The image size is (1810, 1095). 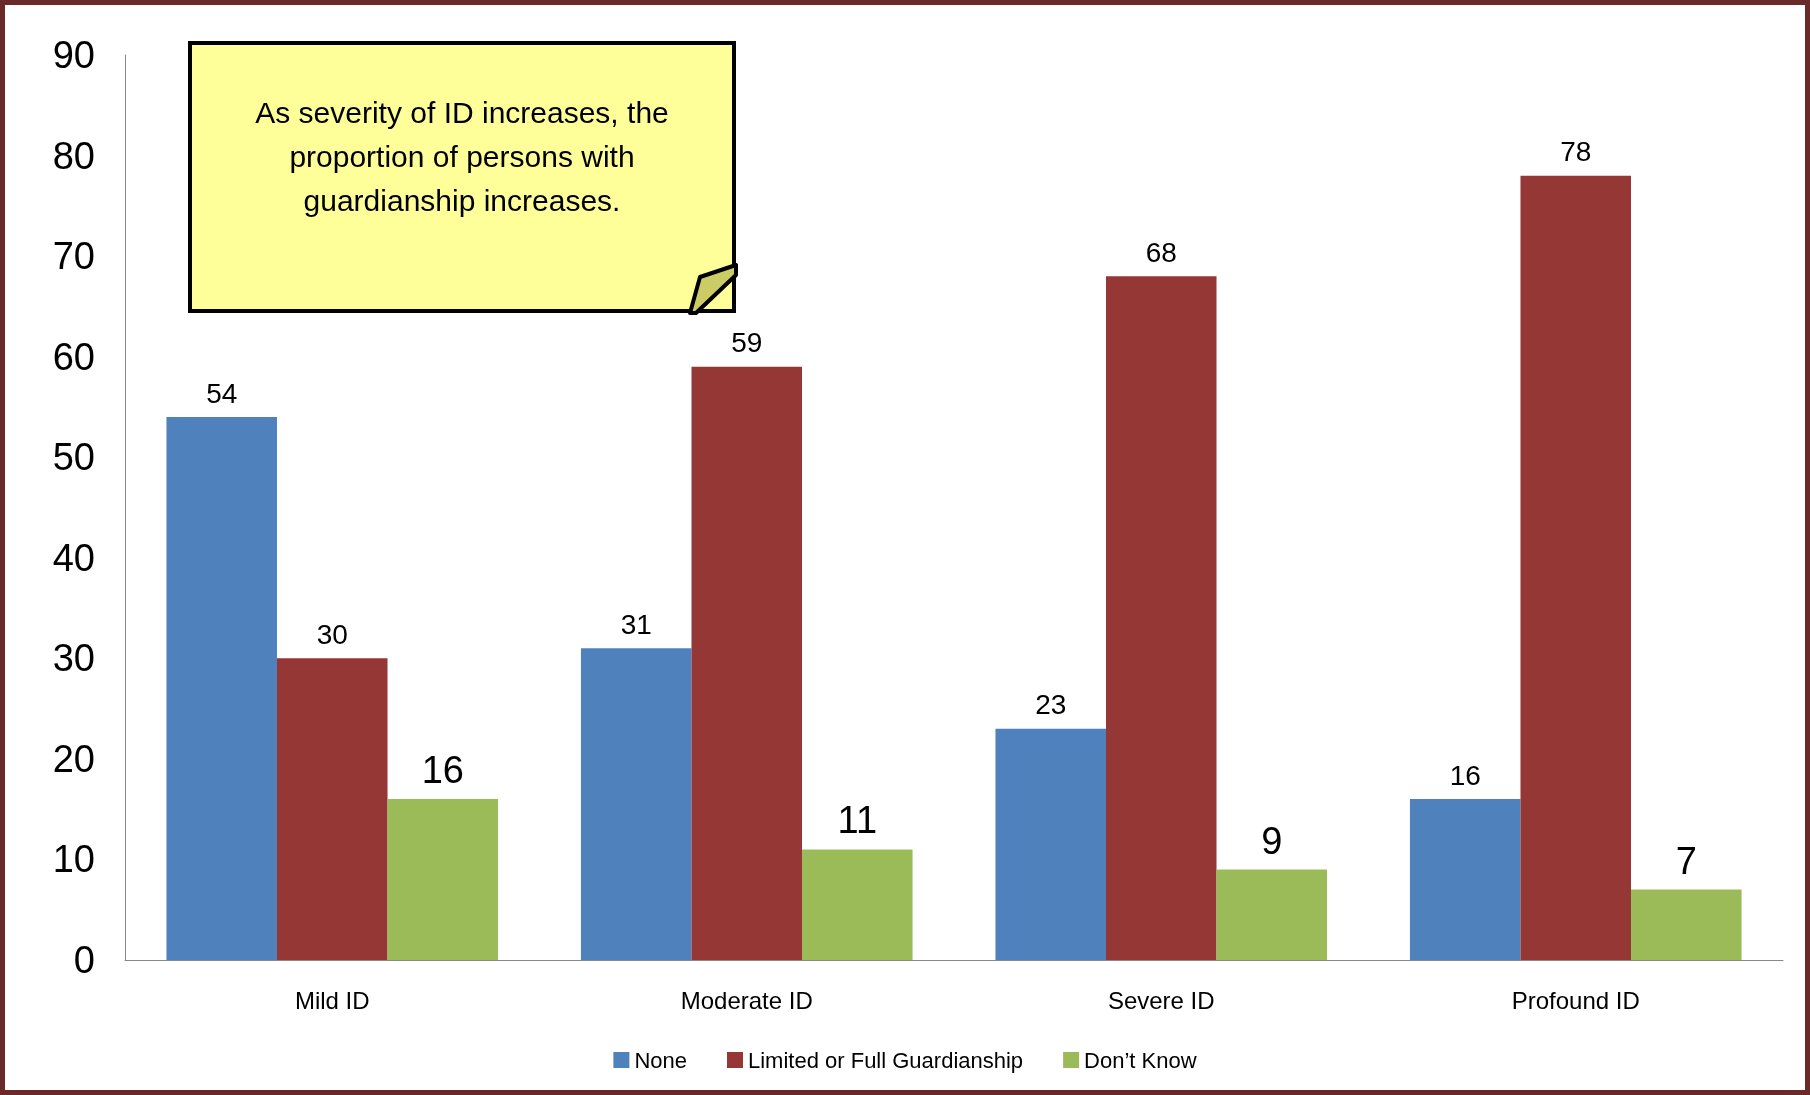 What do you see at coordinates (73, 356) in the screenshot?
I see `y-tick-label: 60` at bounding box center [73, 356].